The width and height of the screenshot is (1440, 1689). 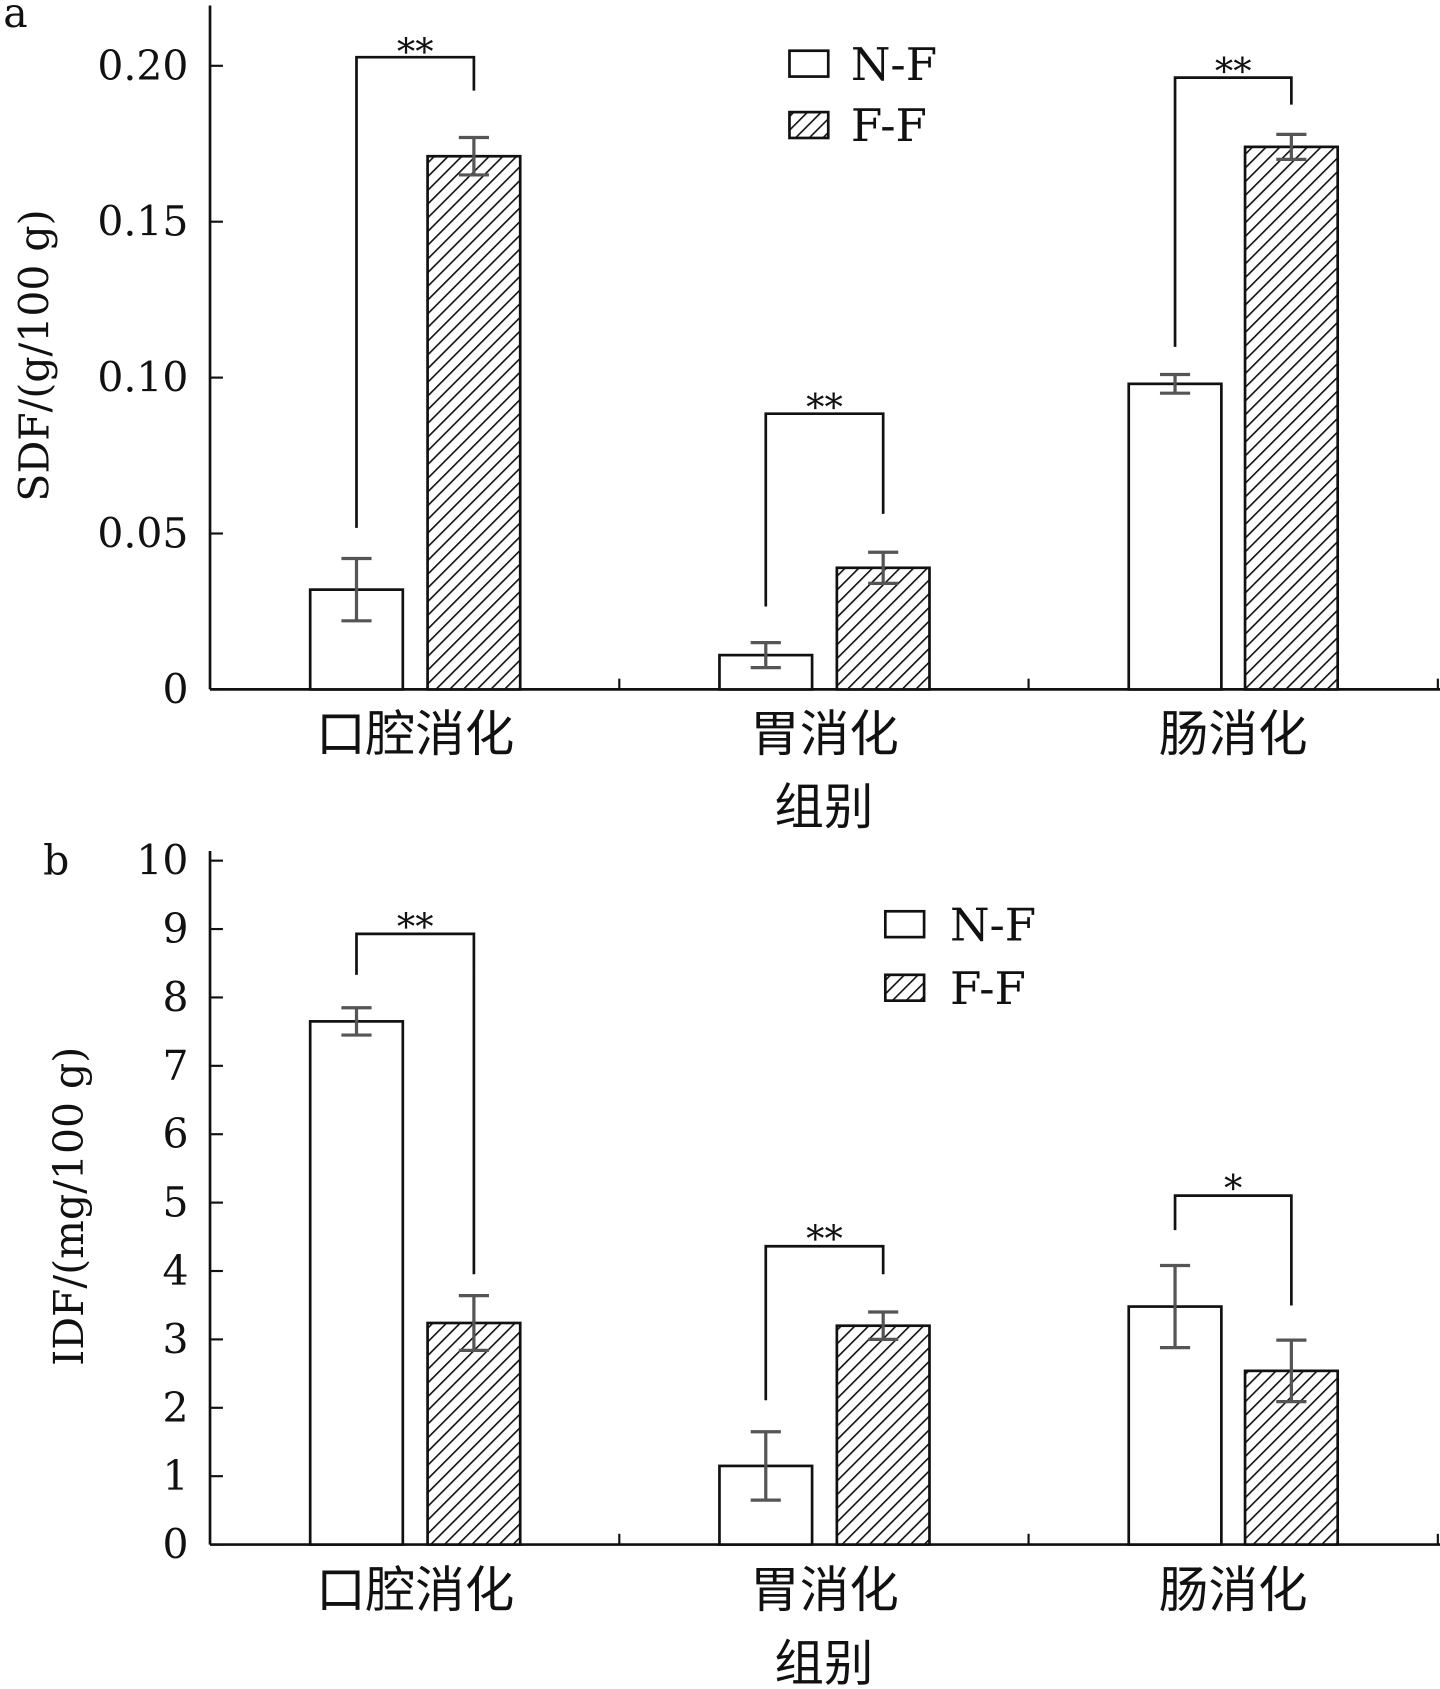 What do you see at coordinates (175, 1271) in the screenshot?
I see `y-tick-label: 4` at bounding box center [175, 1271].